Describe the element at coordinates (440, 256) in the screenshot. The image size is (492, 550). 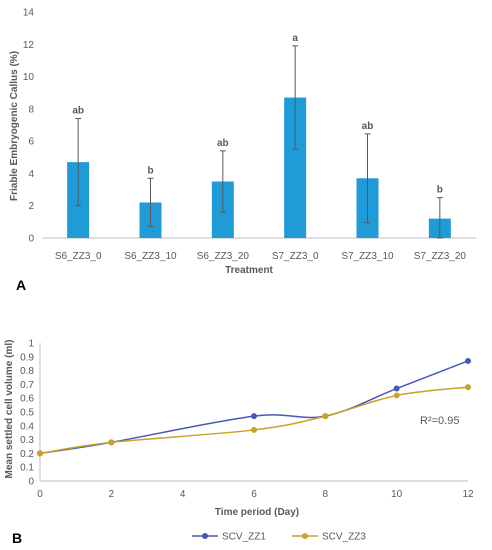
I see `x-tick-label: S7_ZZ3_20` at that location.